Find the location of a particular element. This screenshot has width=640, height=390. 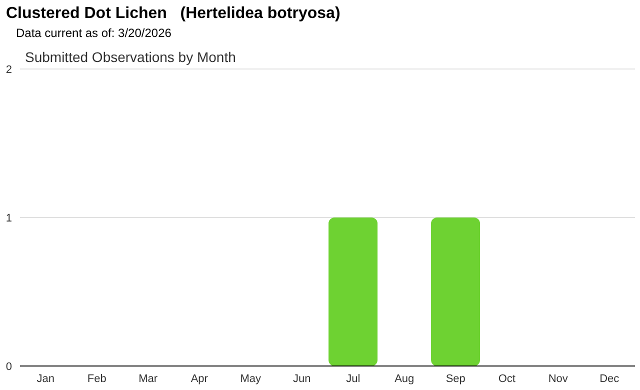

text: Data current as of: 3/20/2026 is located at coordinates (94, 33).